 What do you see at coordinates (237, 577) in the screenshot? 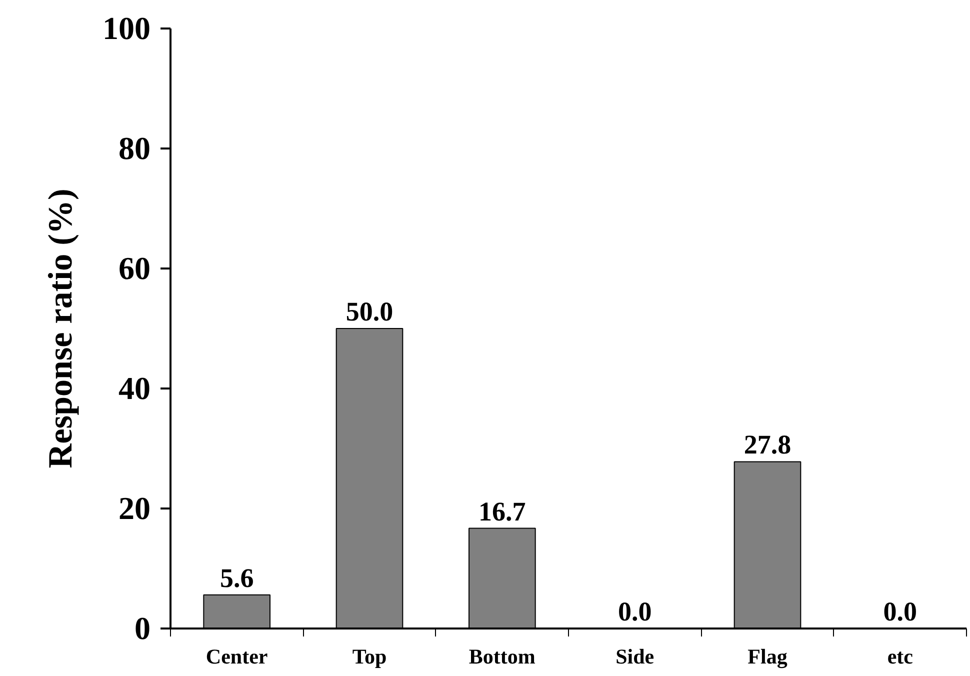
I see `data-label: 5.6` at bounding box center [237, 577].